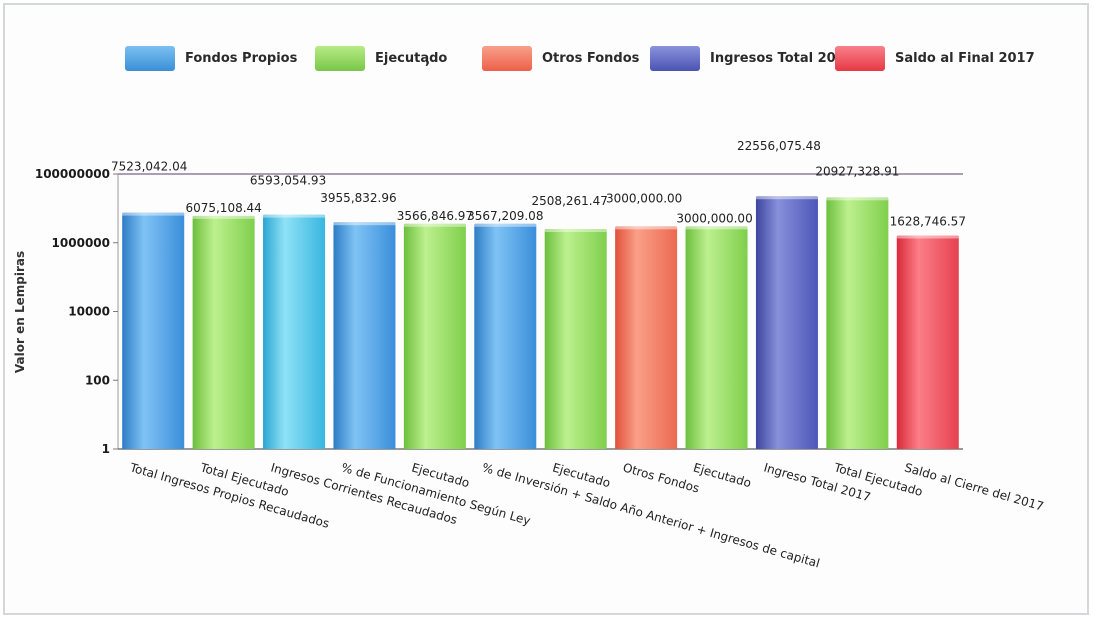  I want to click on legend-label-ejecutado: Ejecutado, so click(411, 58).